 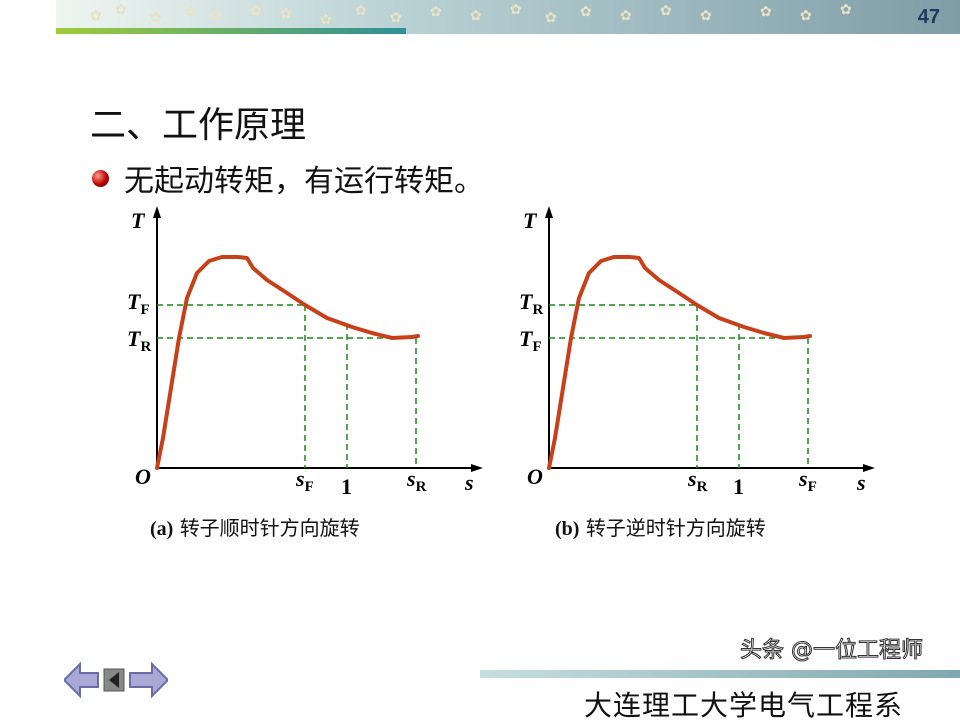 I want to click on navigation-buttons, so click(x=116, y=680).